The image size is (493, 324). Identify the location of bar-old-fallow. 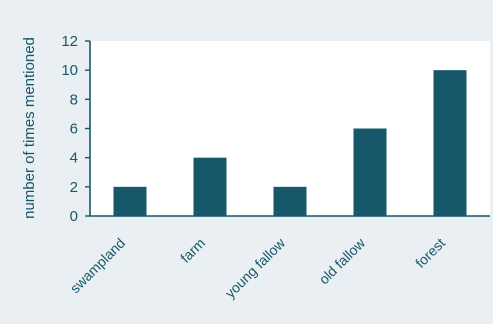
(370, 172).